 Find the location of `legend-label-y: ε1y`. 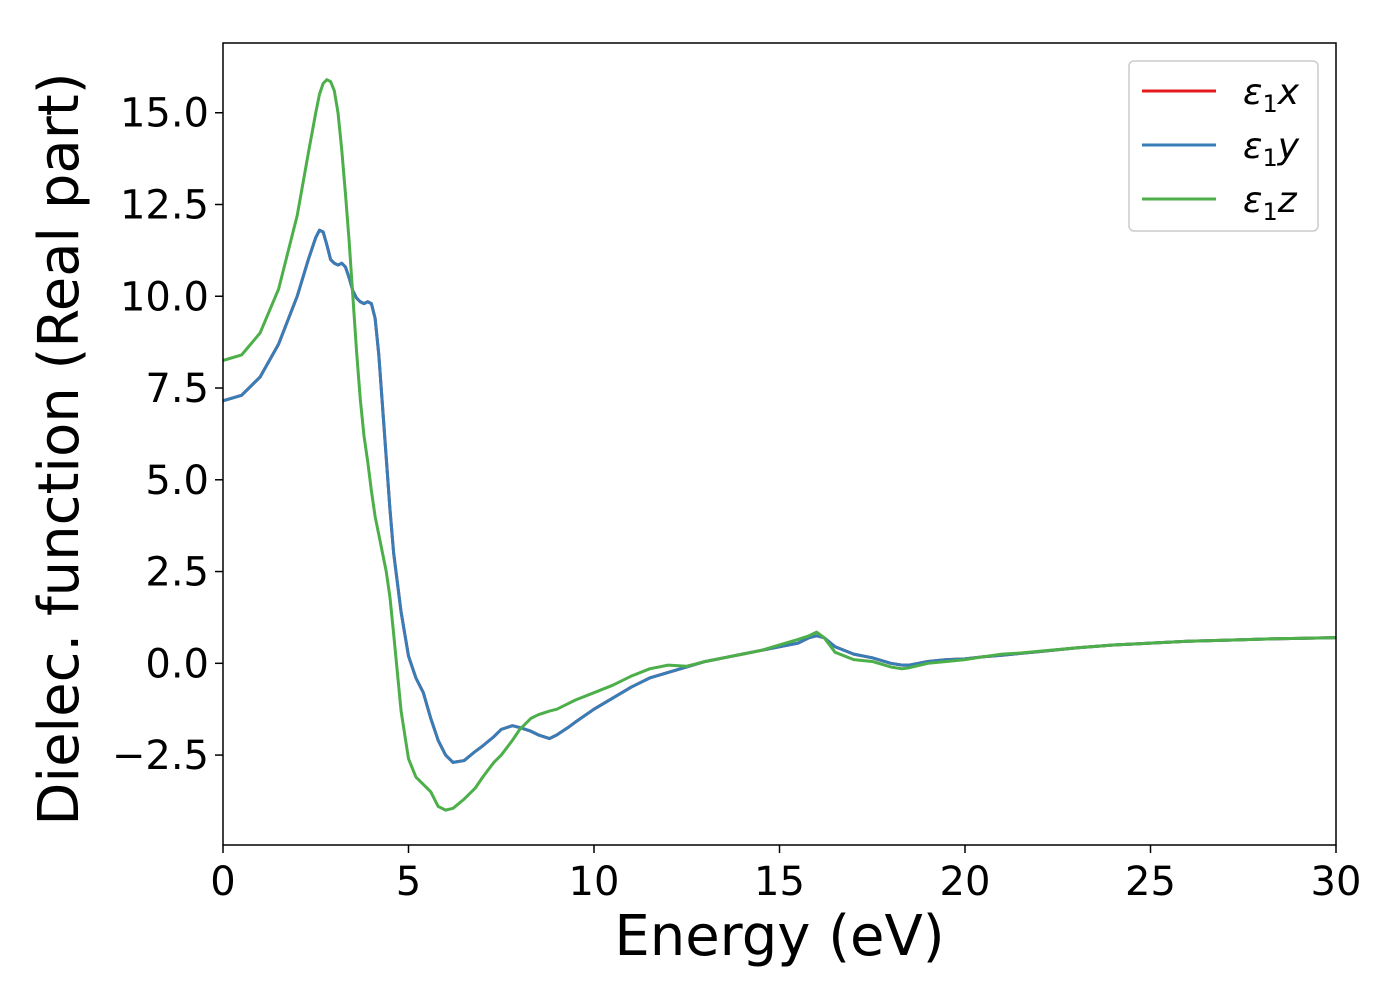

legend-label-y: ε1y is located at coordinates (1271, 149).